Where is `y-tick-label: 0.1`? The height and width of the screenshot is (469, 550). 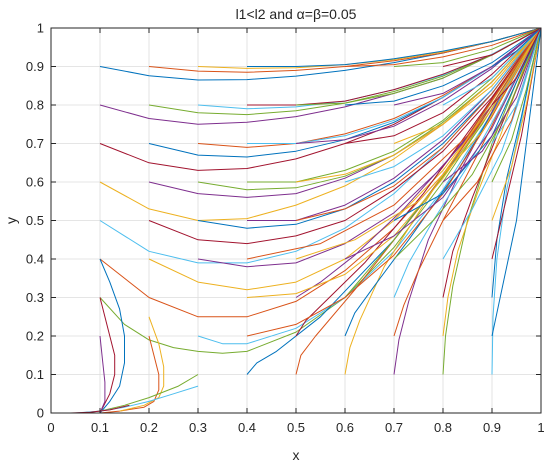
y-tick-label: 0.1 is located at coordinates (35, 374).